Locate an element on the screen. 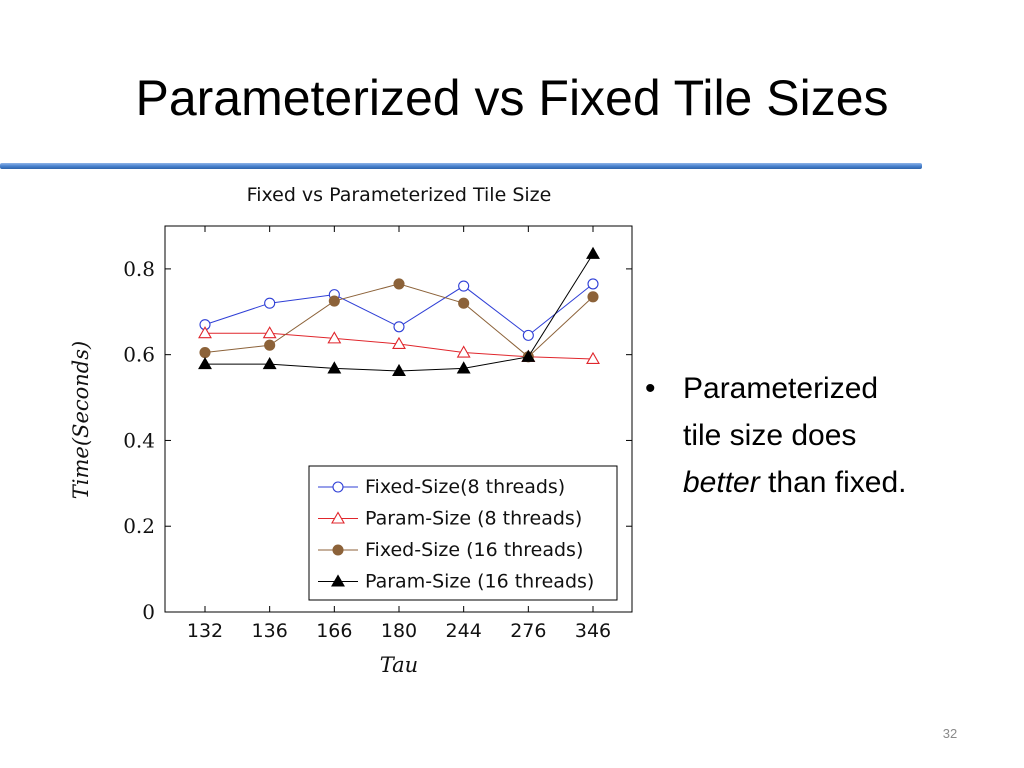  bullet-line-3-rest: than fixed. is located at coordinates (833, 482).